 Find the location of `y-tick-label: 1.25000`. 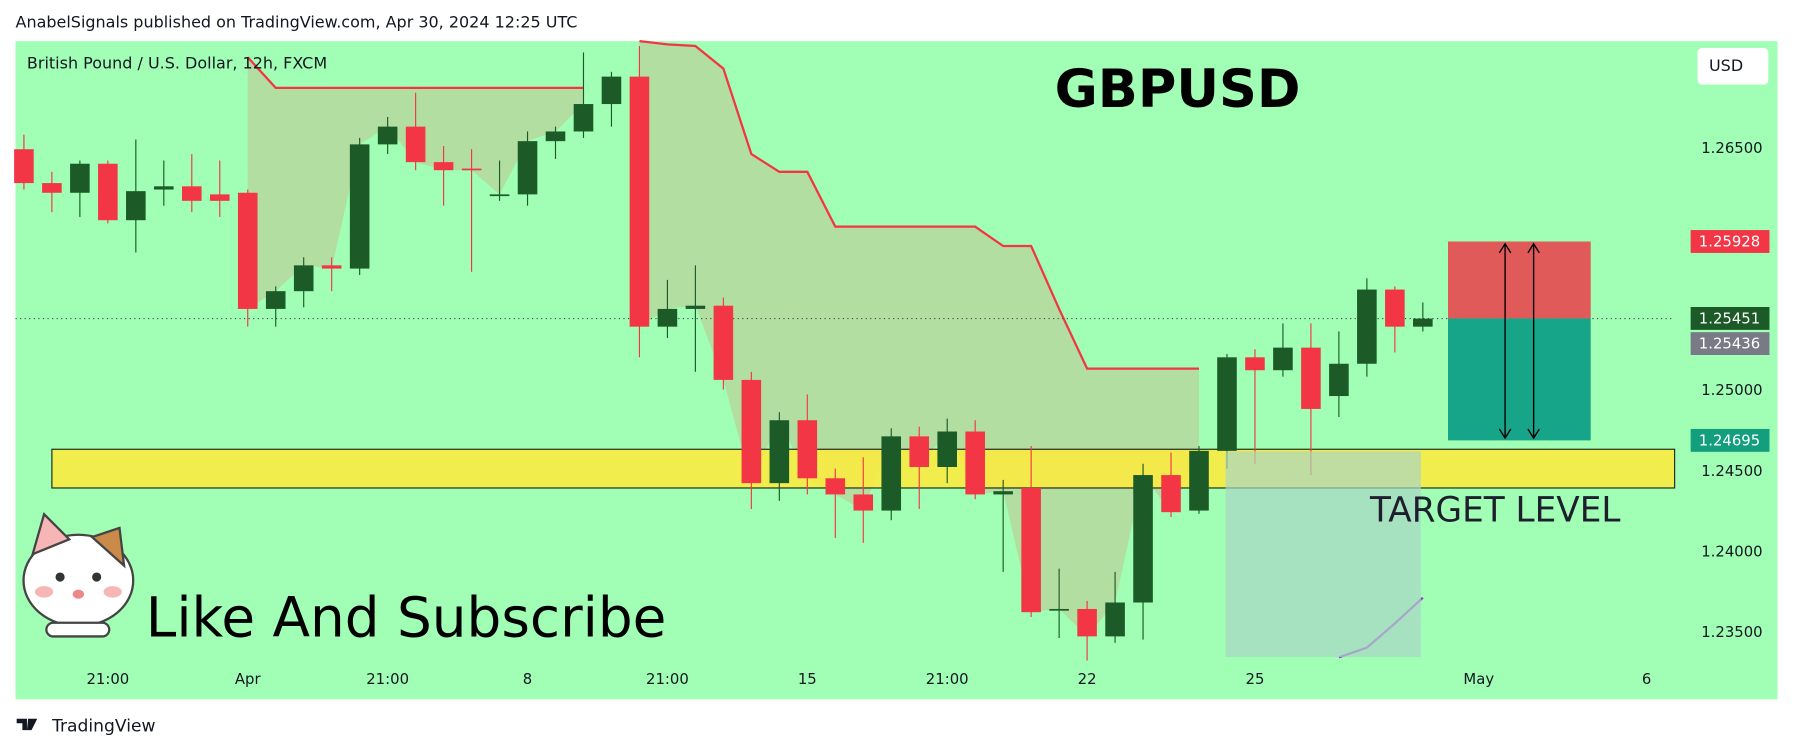

y-tick-label: 1.25000 is located at coordinates (1731, 390).